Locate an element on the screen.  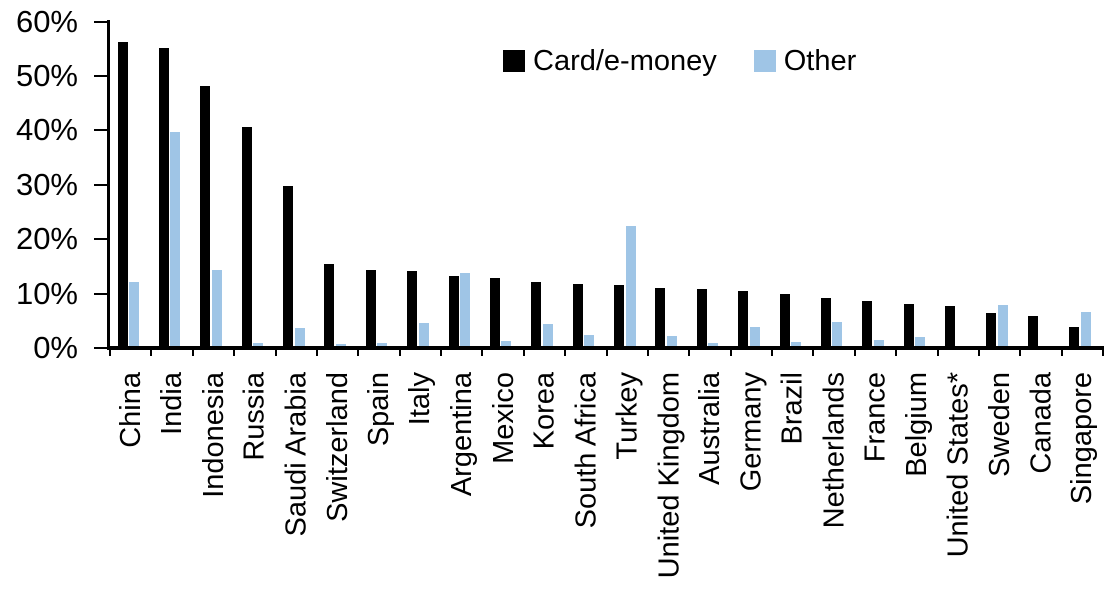
x-label-text: Singapore is located at coordinates (1082, 438).